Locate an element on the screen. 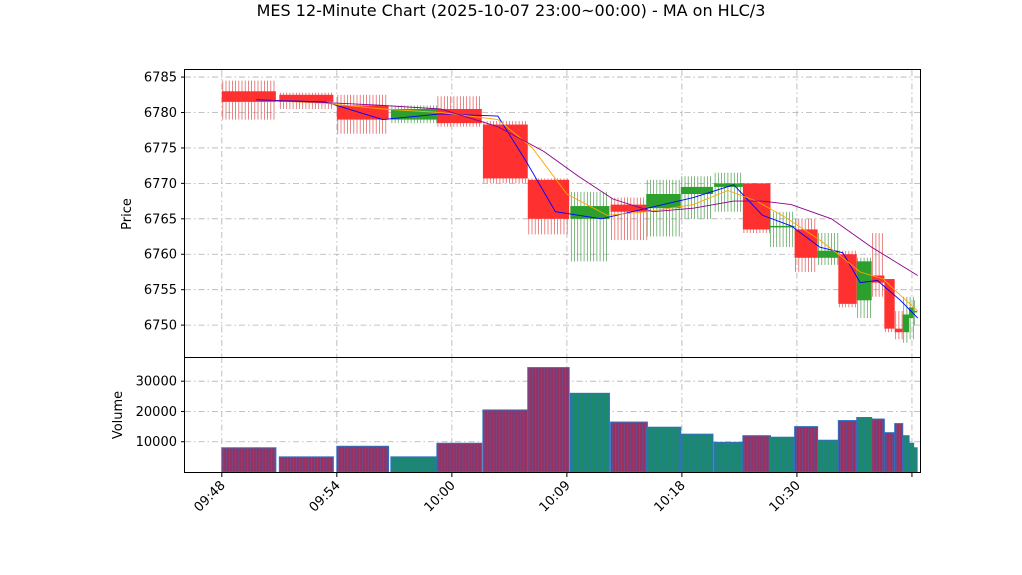 Image resolution: width=1022 pixels, height=575 pixels. volume-axis-label: Volume is located at coordinates (118, 415).